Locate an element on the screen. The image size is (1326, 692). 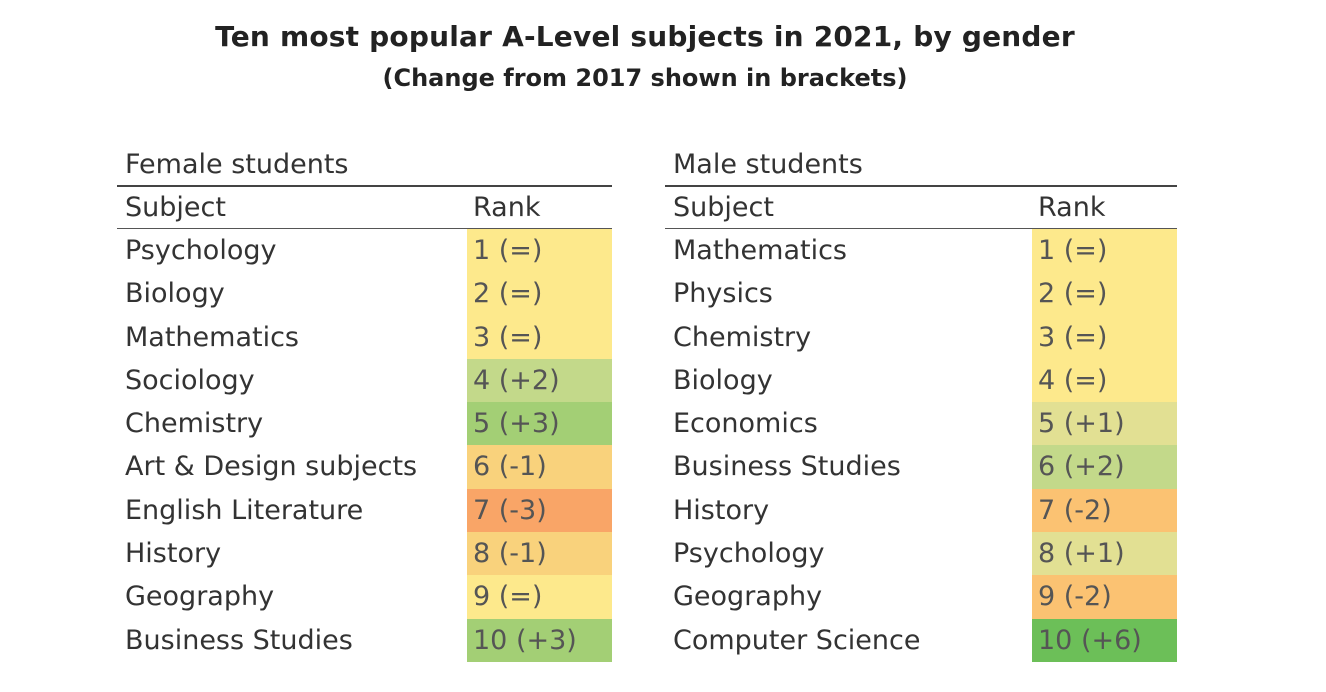
male-panel-title: Male students is located at coordinates (921, 166).